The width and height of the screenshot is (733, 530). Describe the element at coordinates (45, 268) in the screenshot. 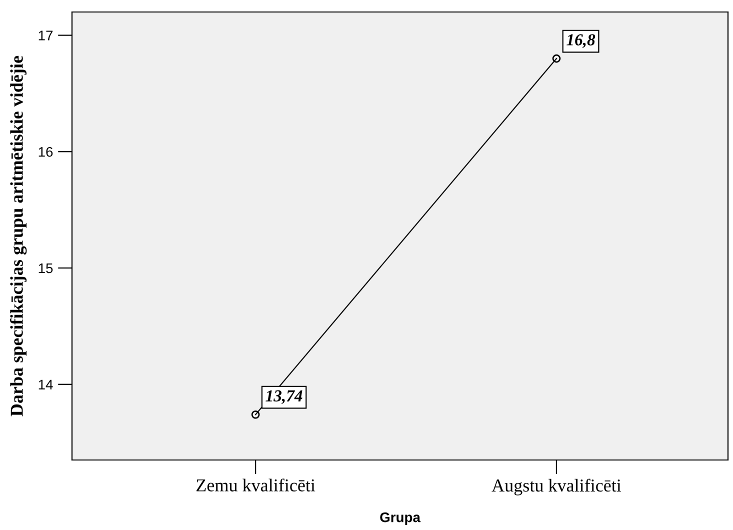

I see `y-tick-label: 15` at that location.